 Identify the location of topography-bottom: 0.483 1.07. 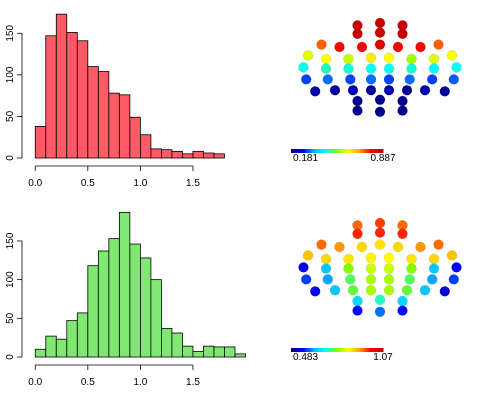
(376, 290).